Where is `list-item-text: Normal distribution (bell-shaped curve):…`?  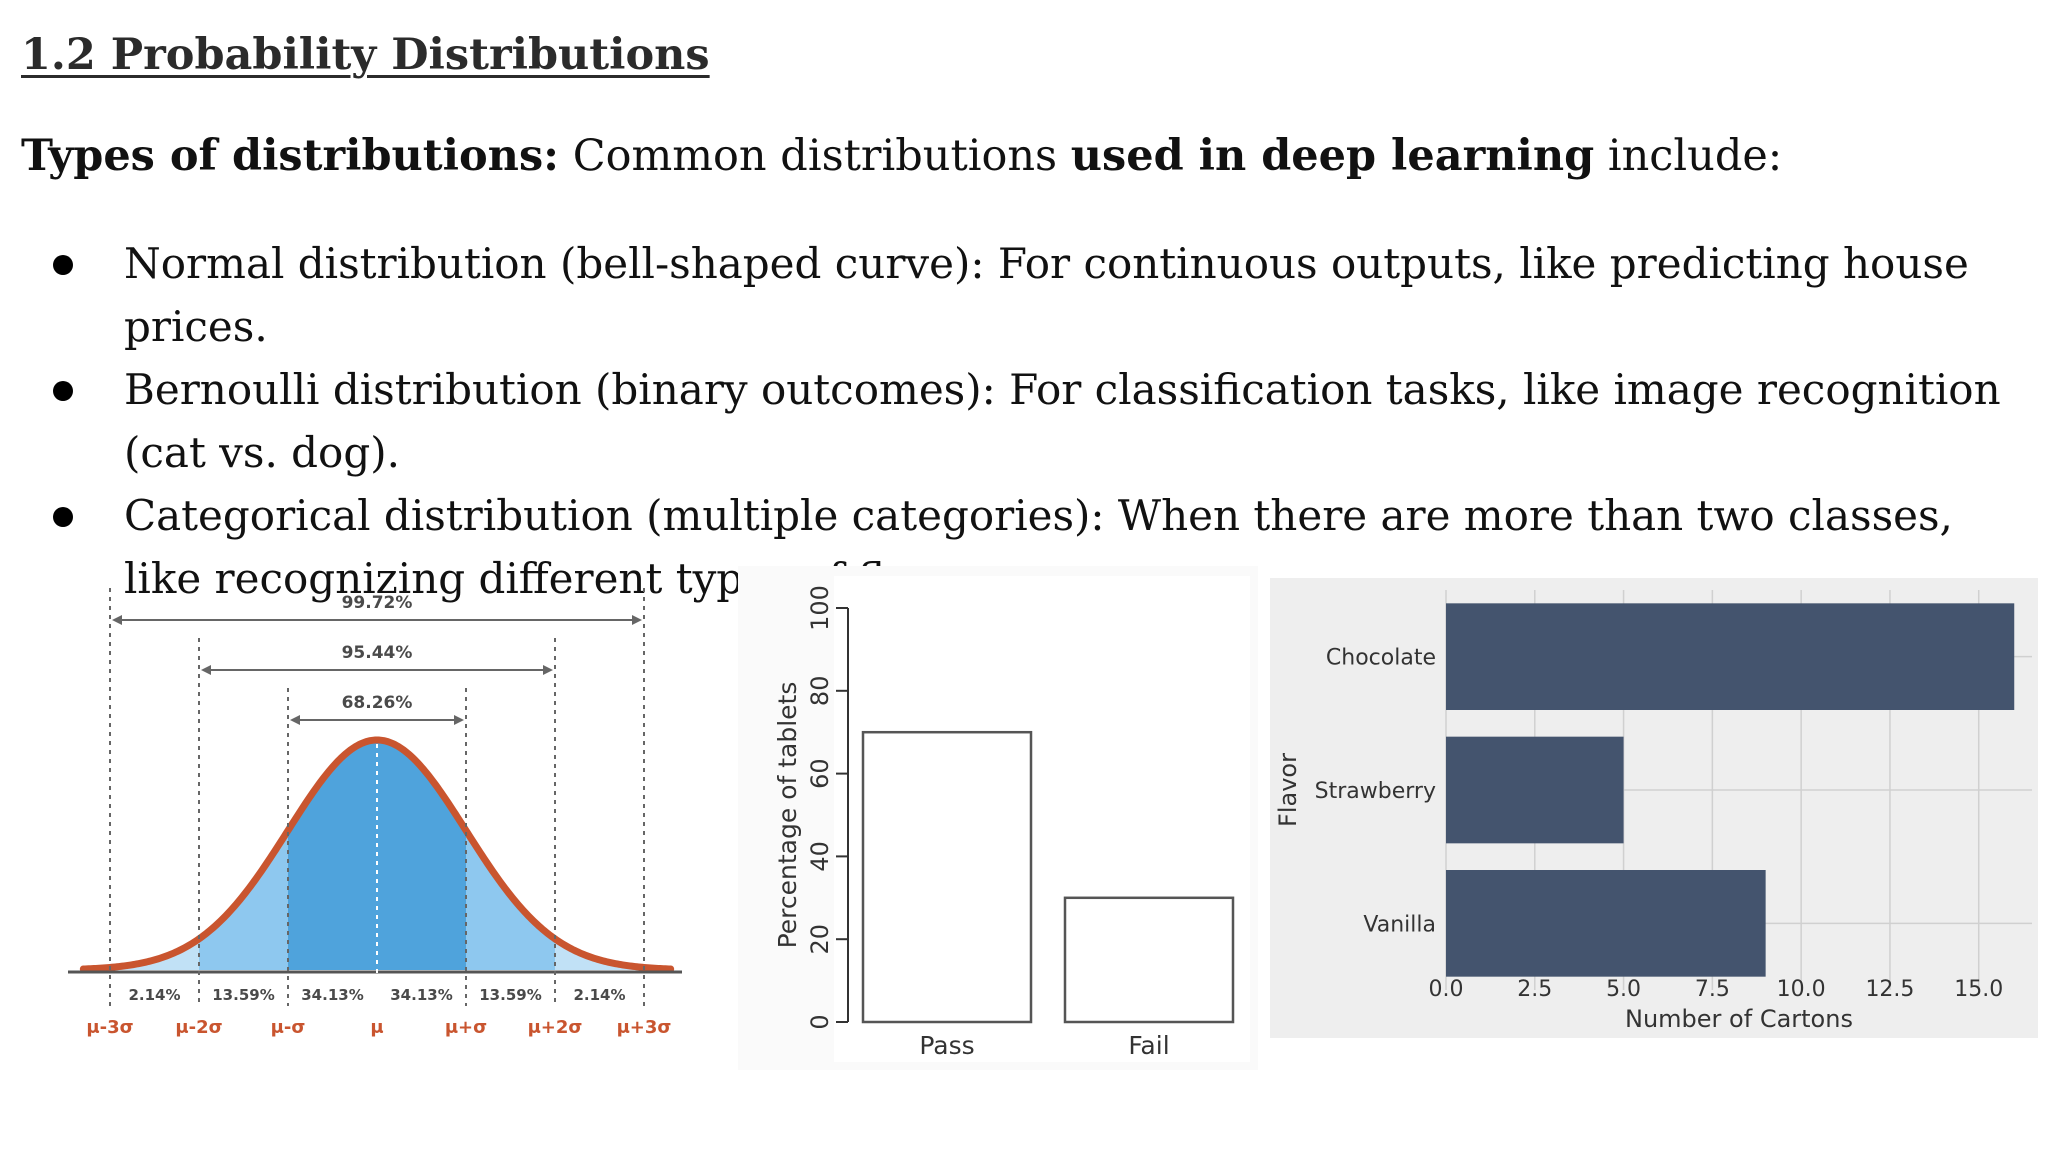 list-item-text: Normal distribution (bell-shaped curve):… is located at coordinates (1046, 295).